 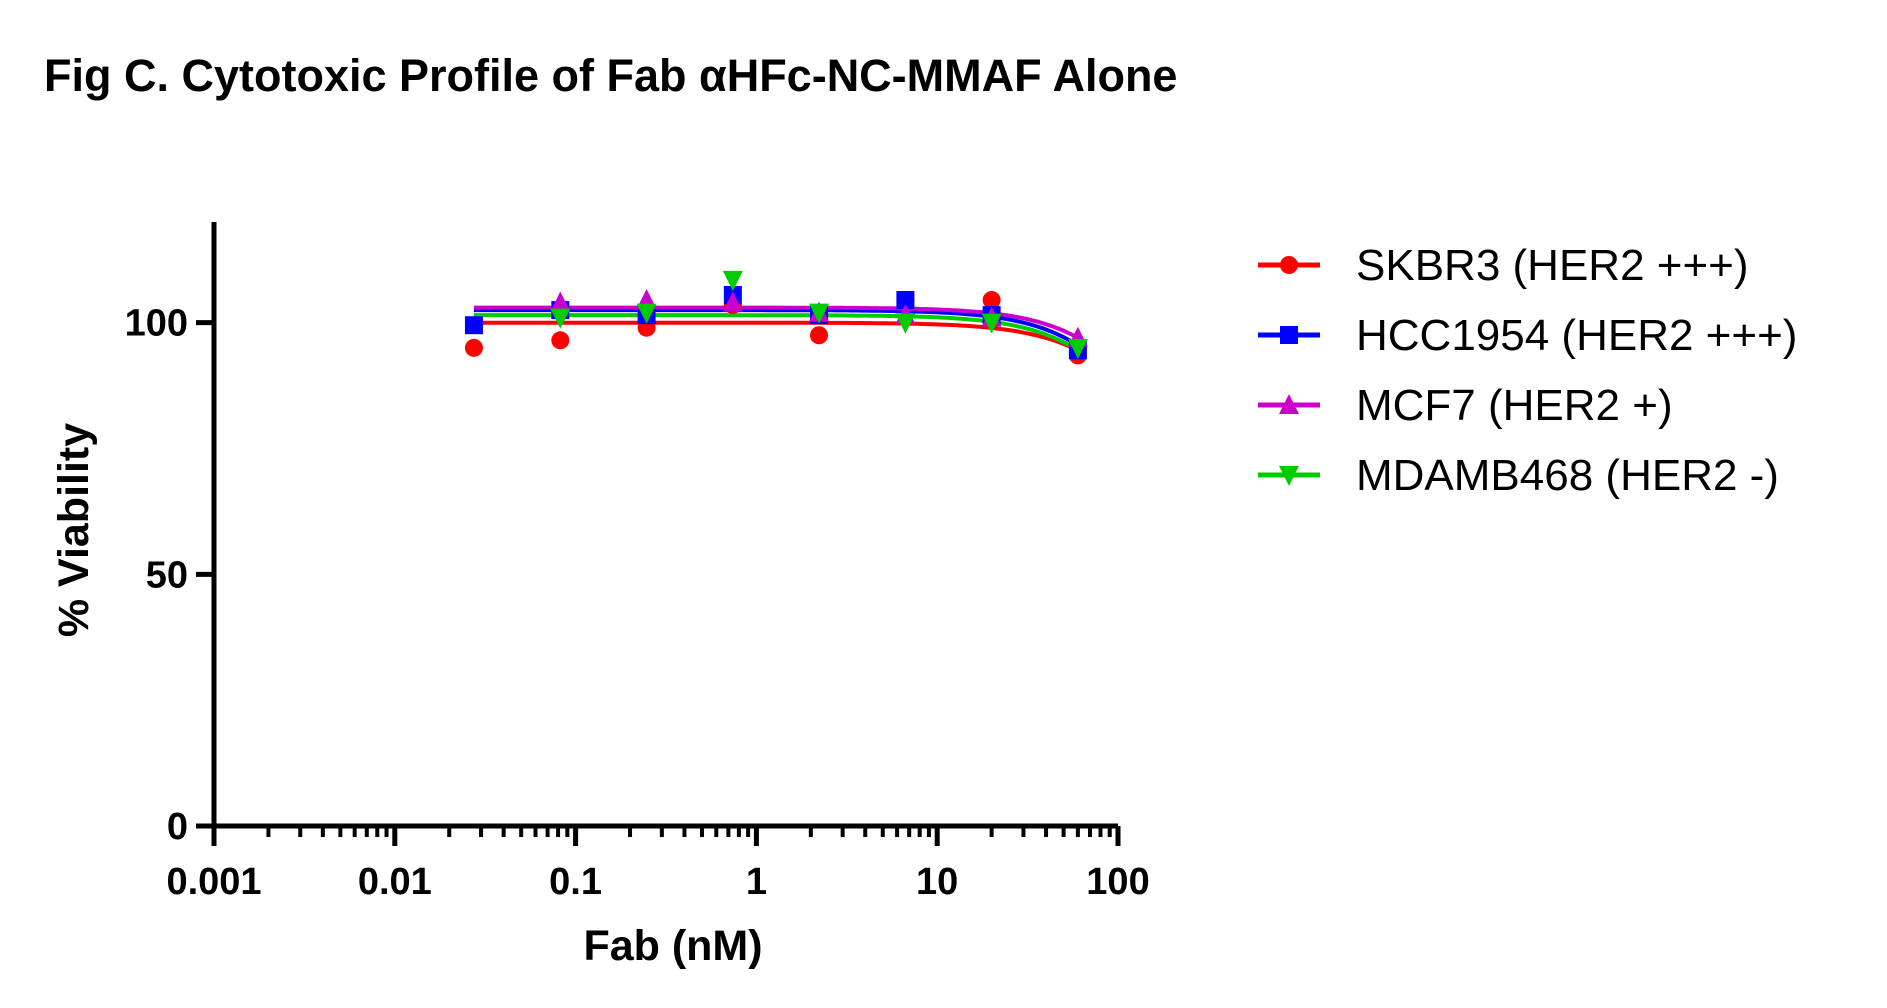 I want to click on legend-item-1: SKBR3 (HER2 +++), so click(x=1503, y=265).